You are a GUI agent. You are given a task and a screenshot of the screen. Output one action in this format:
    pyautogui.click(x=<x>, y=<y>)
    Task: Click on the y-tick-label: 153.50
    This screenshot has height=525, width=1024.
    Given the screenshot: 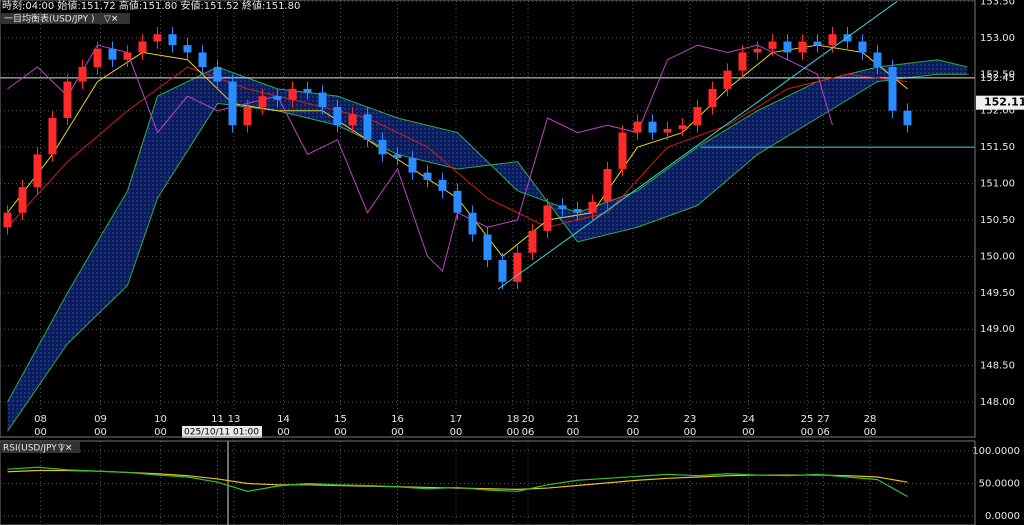 What is the action you would take?
    pyautogui.click(x=997, y=3)
    